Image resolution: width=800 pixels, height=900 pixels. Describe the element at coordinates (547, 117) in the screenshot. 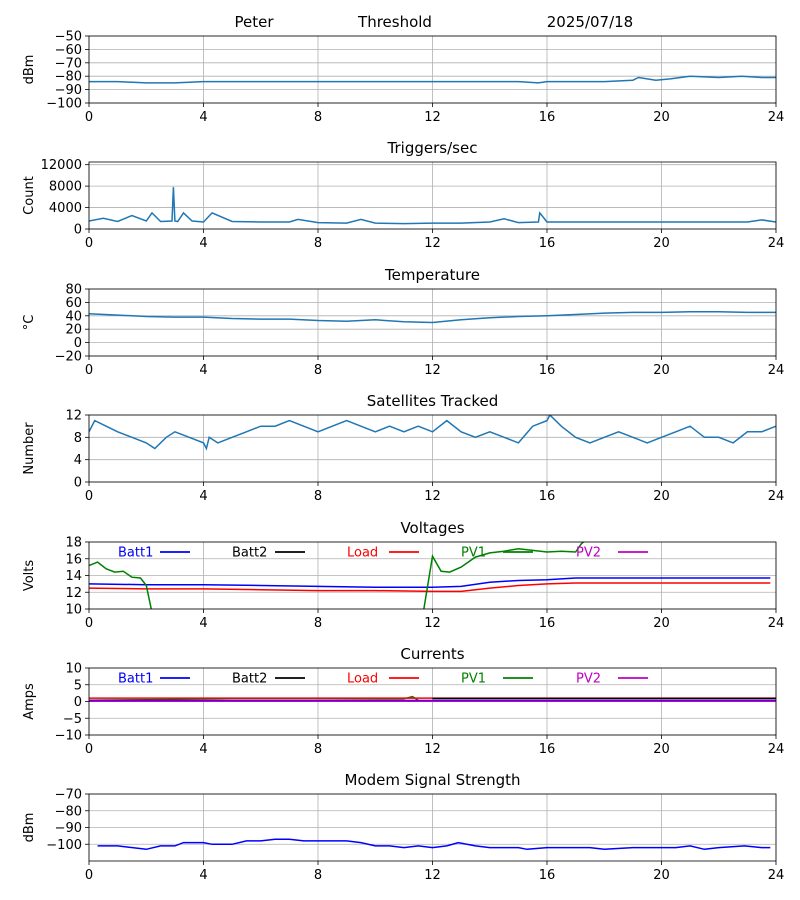

I see `threshold-xtick-label: 16` at that location.